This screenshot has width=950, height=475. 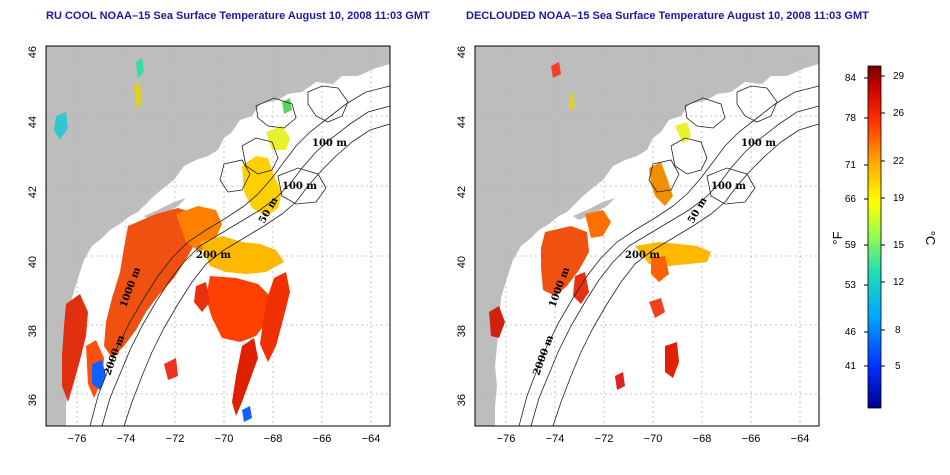 I want to click on colorbar-c-tick: 8, so click(x=898, y=330).